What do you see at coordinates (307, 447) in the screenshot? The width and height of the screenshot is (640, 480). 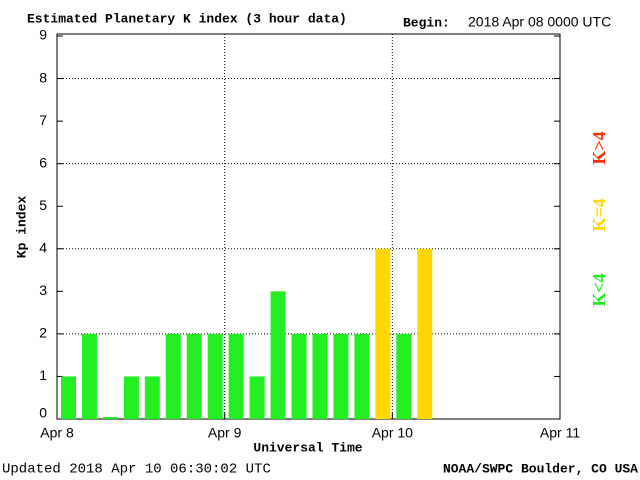 I see `x-axis-title: Universal Time` at bounding box center [307, 447].